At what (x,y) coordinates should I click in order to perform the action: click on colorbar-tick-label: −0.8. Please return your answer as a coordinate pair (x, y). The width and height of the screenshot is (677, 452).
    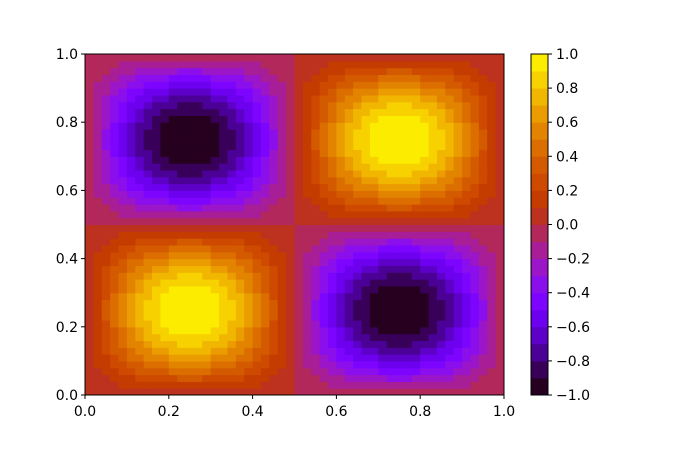
    Looking at the image, I should click on (573, 362).